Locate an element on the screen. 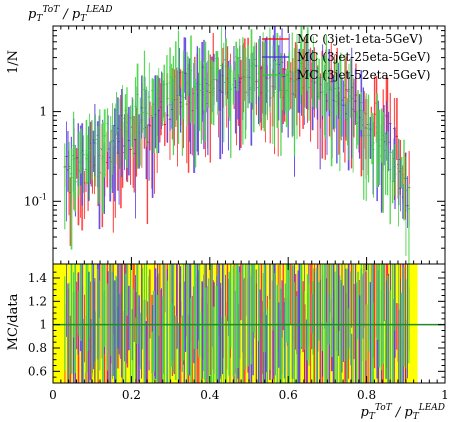 This screenshot has width=461, height=422. xlabel-sub2: T is located at coordinates (416, 417).